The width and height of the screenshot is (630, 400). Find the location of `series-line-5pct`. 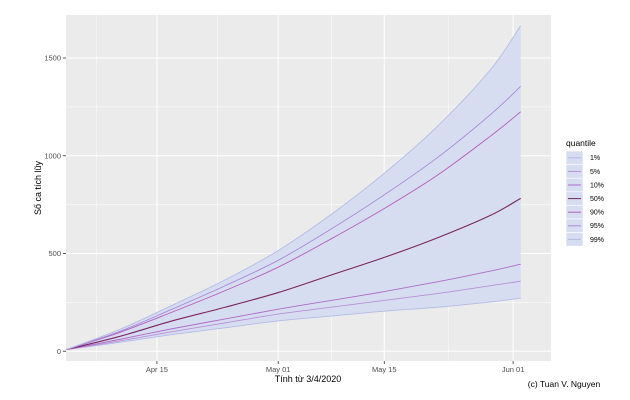

series-line-5pct is located at coordinates (293, 315).